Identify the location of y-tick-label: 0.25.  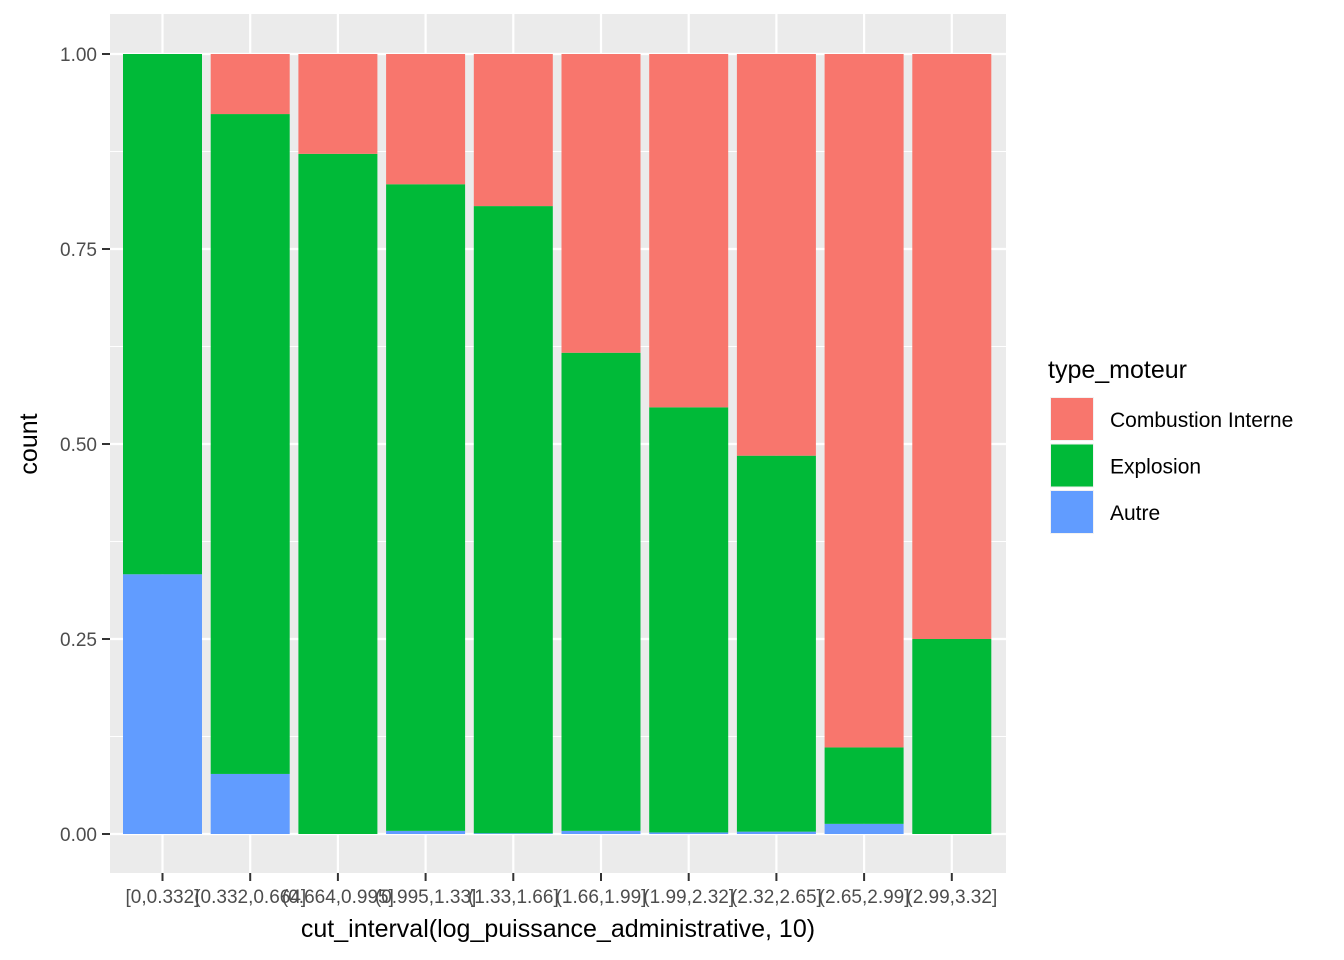
(78, 640).